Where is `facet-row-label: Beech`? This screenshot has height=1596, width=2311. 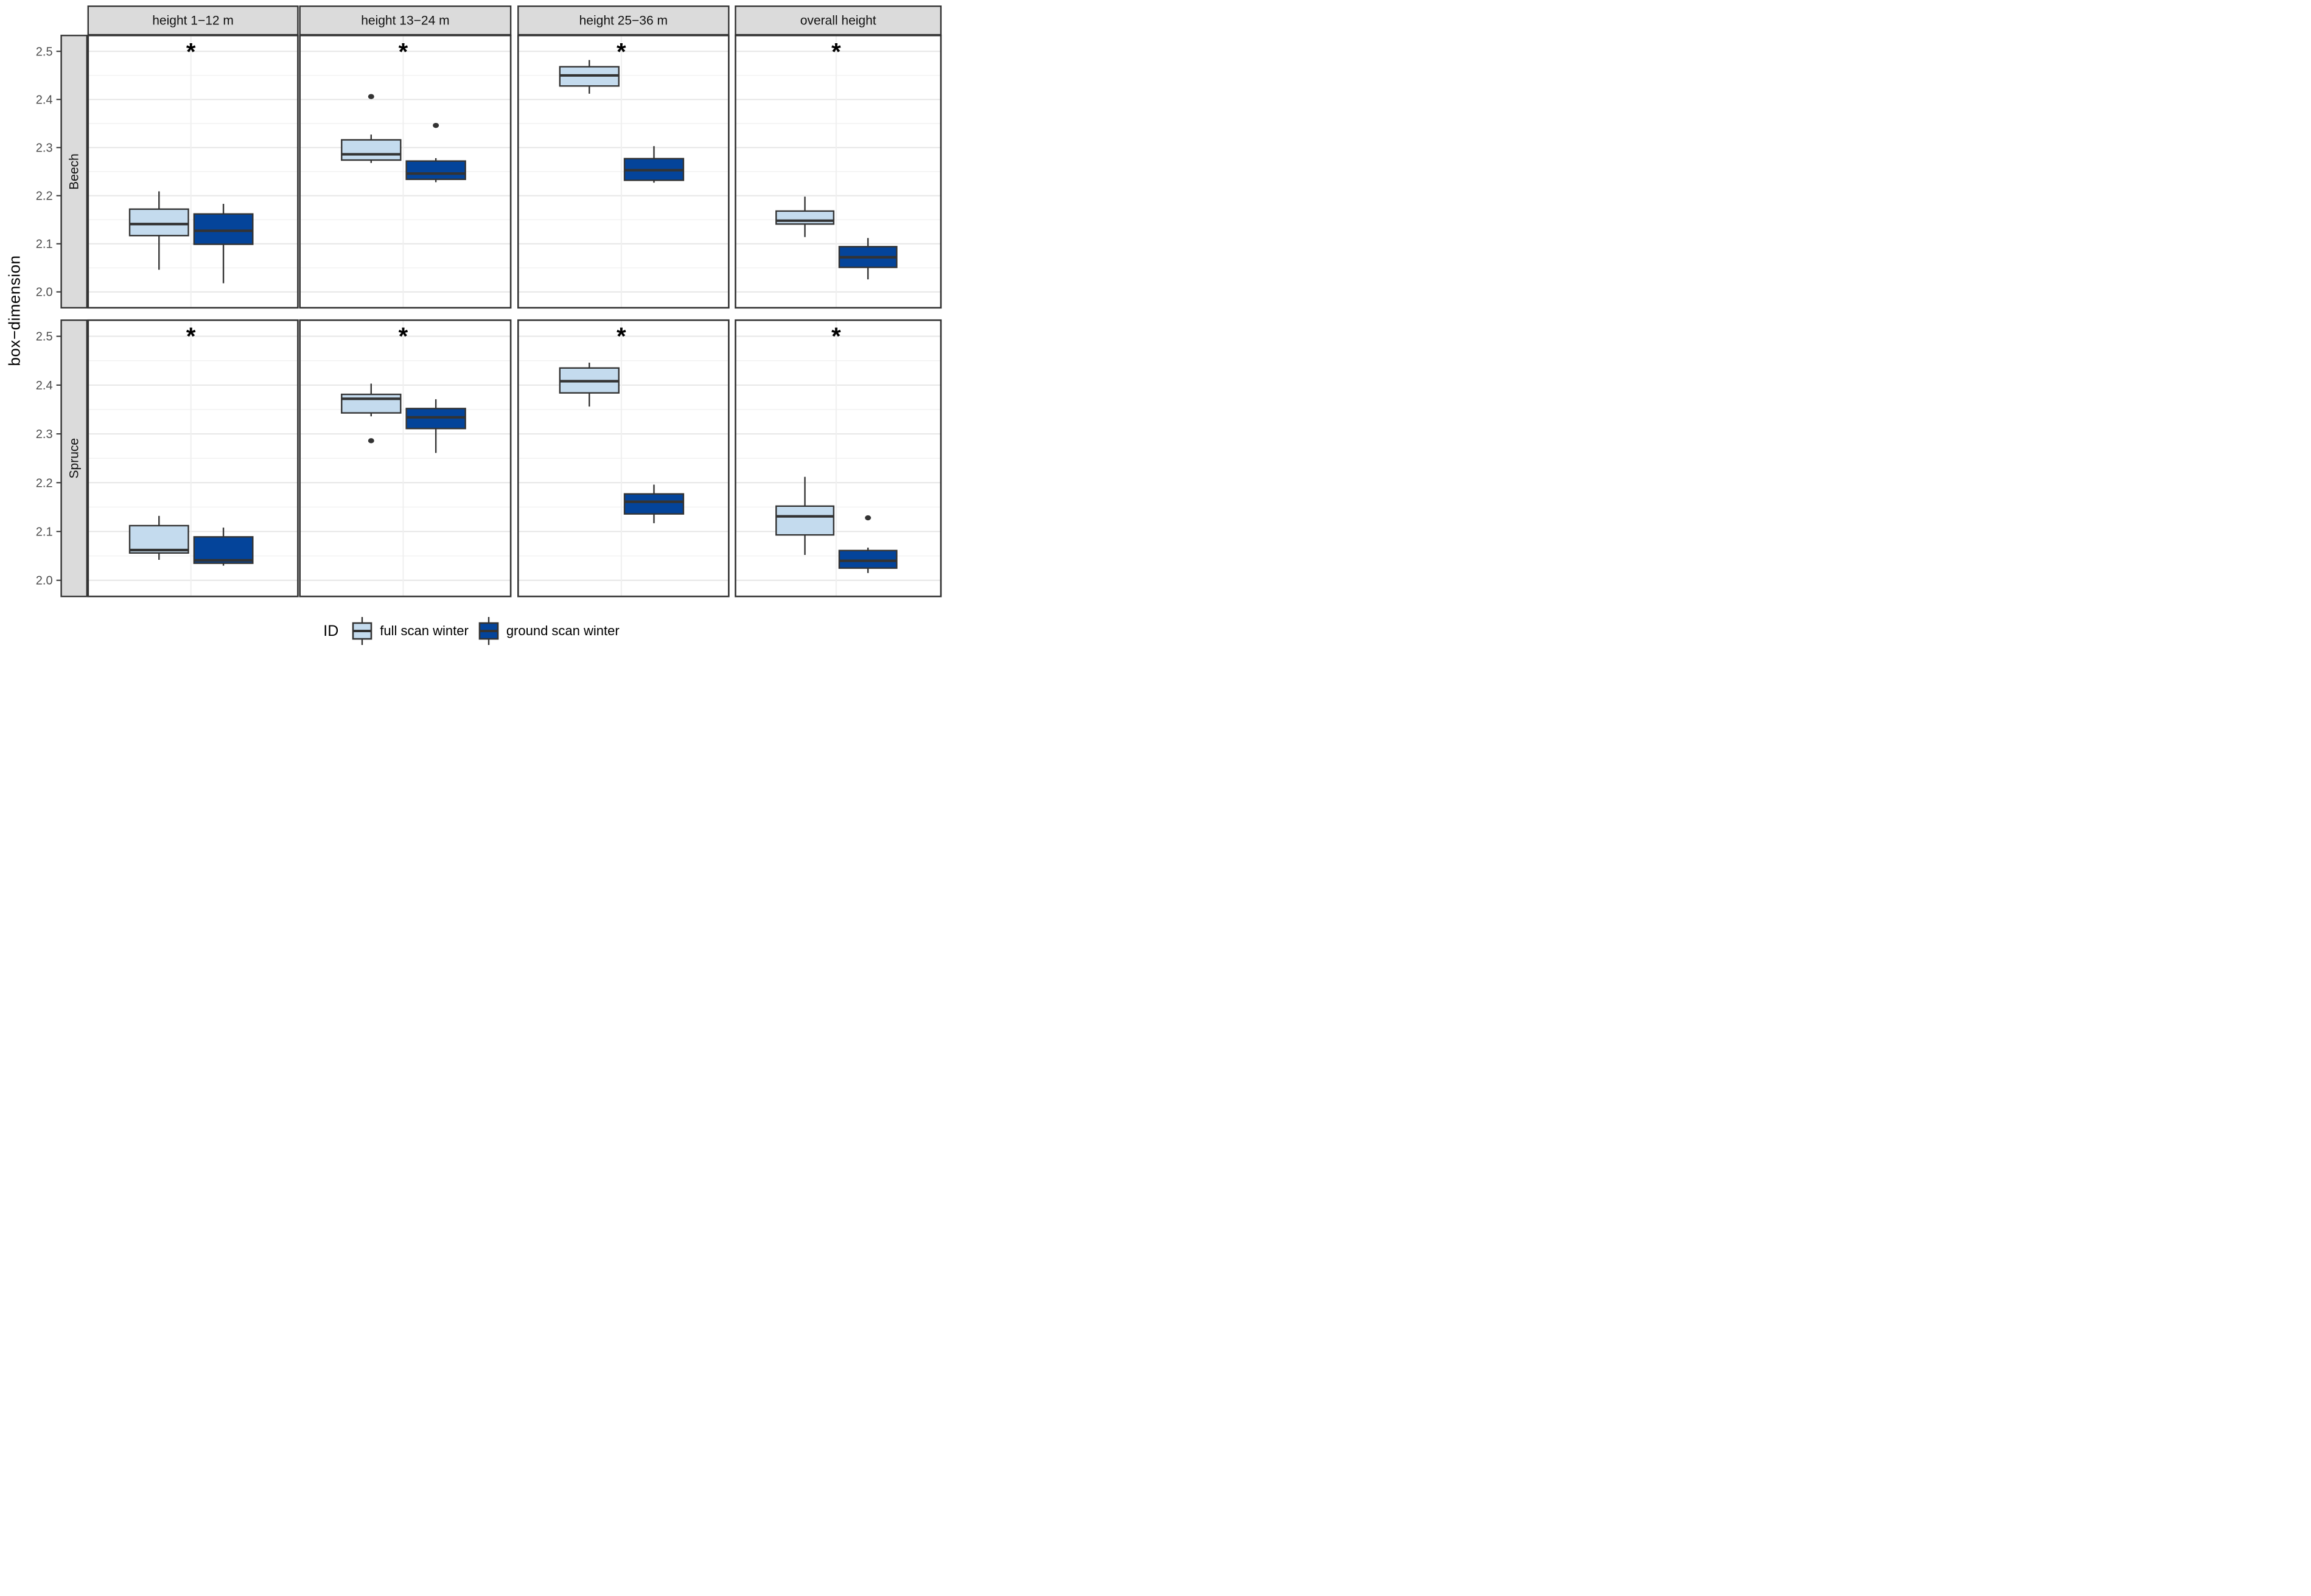
facet-row-label: Beech is located at coordinates (75, 171).